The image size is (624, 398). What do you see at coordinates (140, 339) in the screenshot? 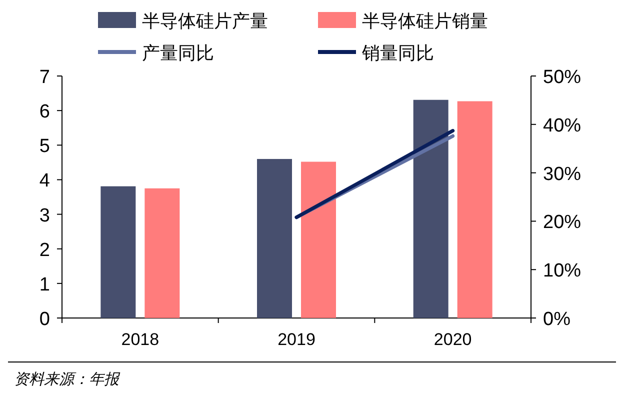
I see `x-tick-label: 2018` at bounding box center [140, 339].